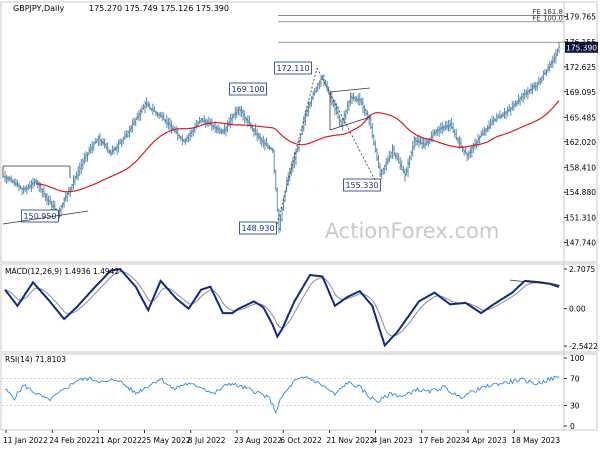 Image resolution: width=600 pixels, height=450 pixels. What do you see at coordinates (118, 440) in the screenshot?
I see `x-tick-label: 11 Apr 2022` at bounding box center [118, 440].